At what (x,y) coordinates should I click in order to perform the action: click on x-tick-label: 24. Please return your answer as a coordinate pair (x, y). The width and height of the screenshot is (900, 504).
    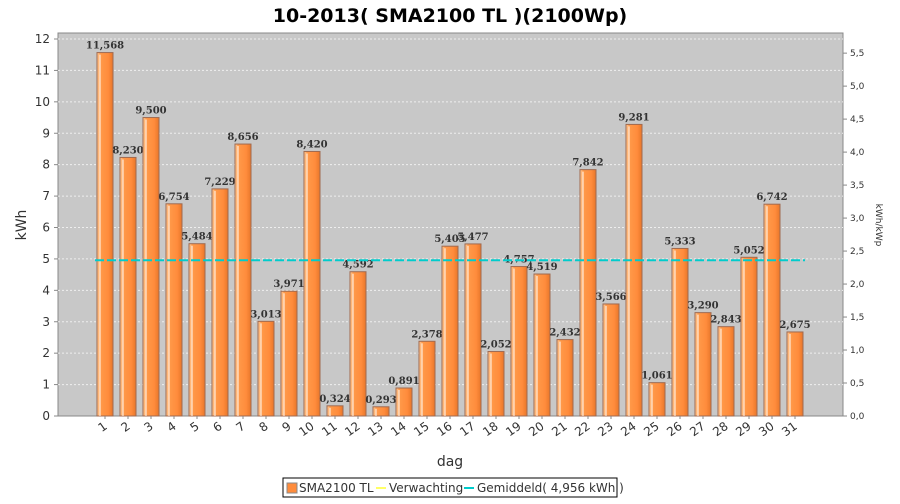
    Looking at the image, I should click on (628, 429).